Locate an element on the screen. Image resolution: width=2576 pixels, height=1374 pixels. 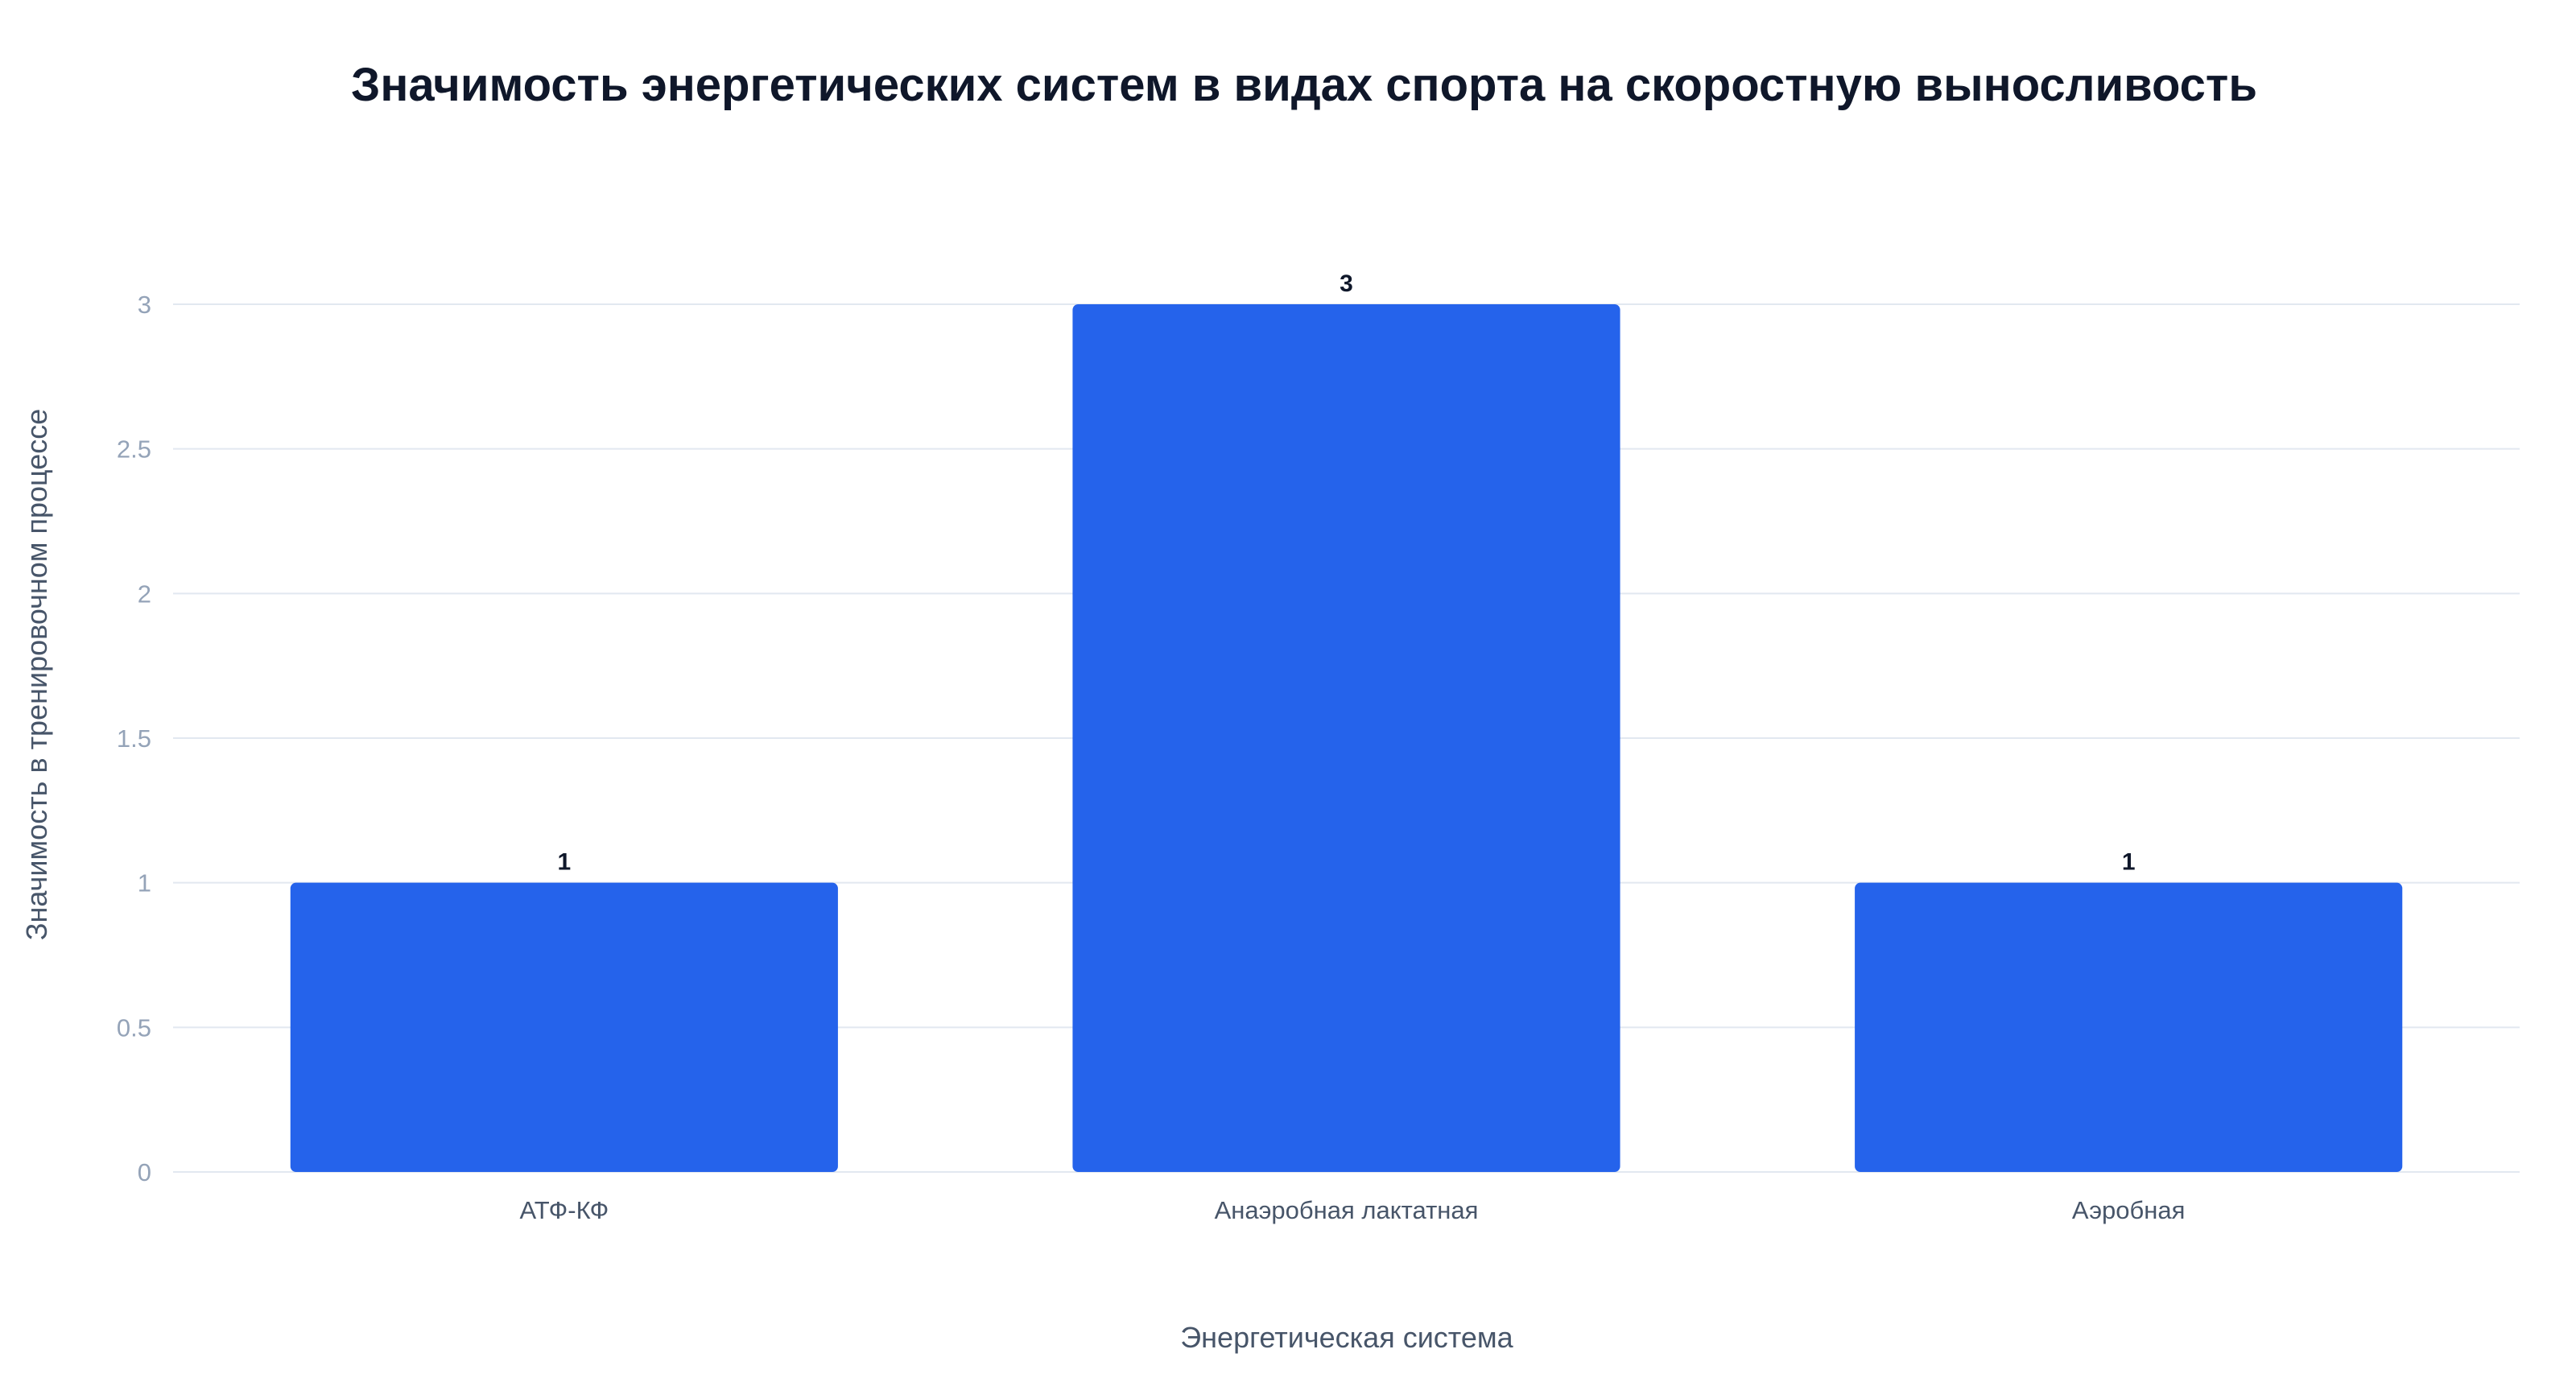
y-axis-ticks: 0 0.5 1 1.5 2 2.5 3 is located at coordinates (134, 738).